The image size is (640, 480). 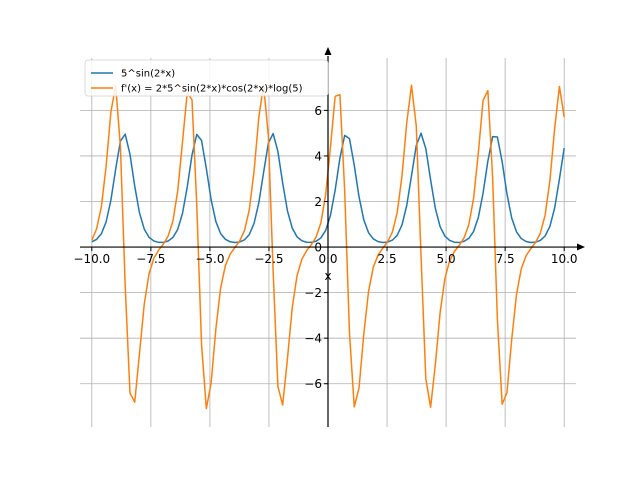 What do you see at coordinates (328, 51) in the screenshot?
I see `y-axis-arrow` at bounding box center [328, 51].